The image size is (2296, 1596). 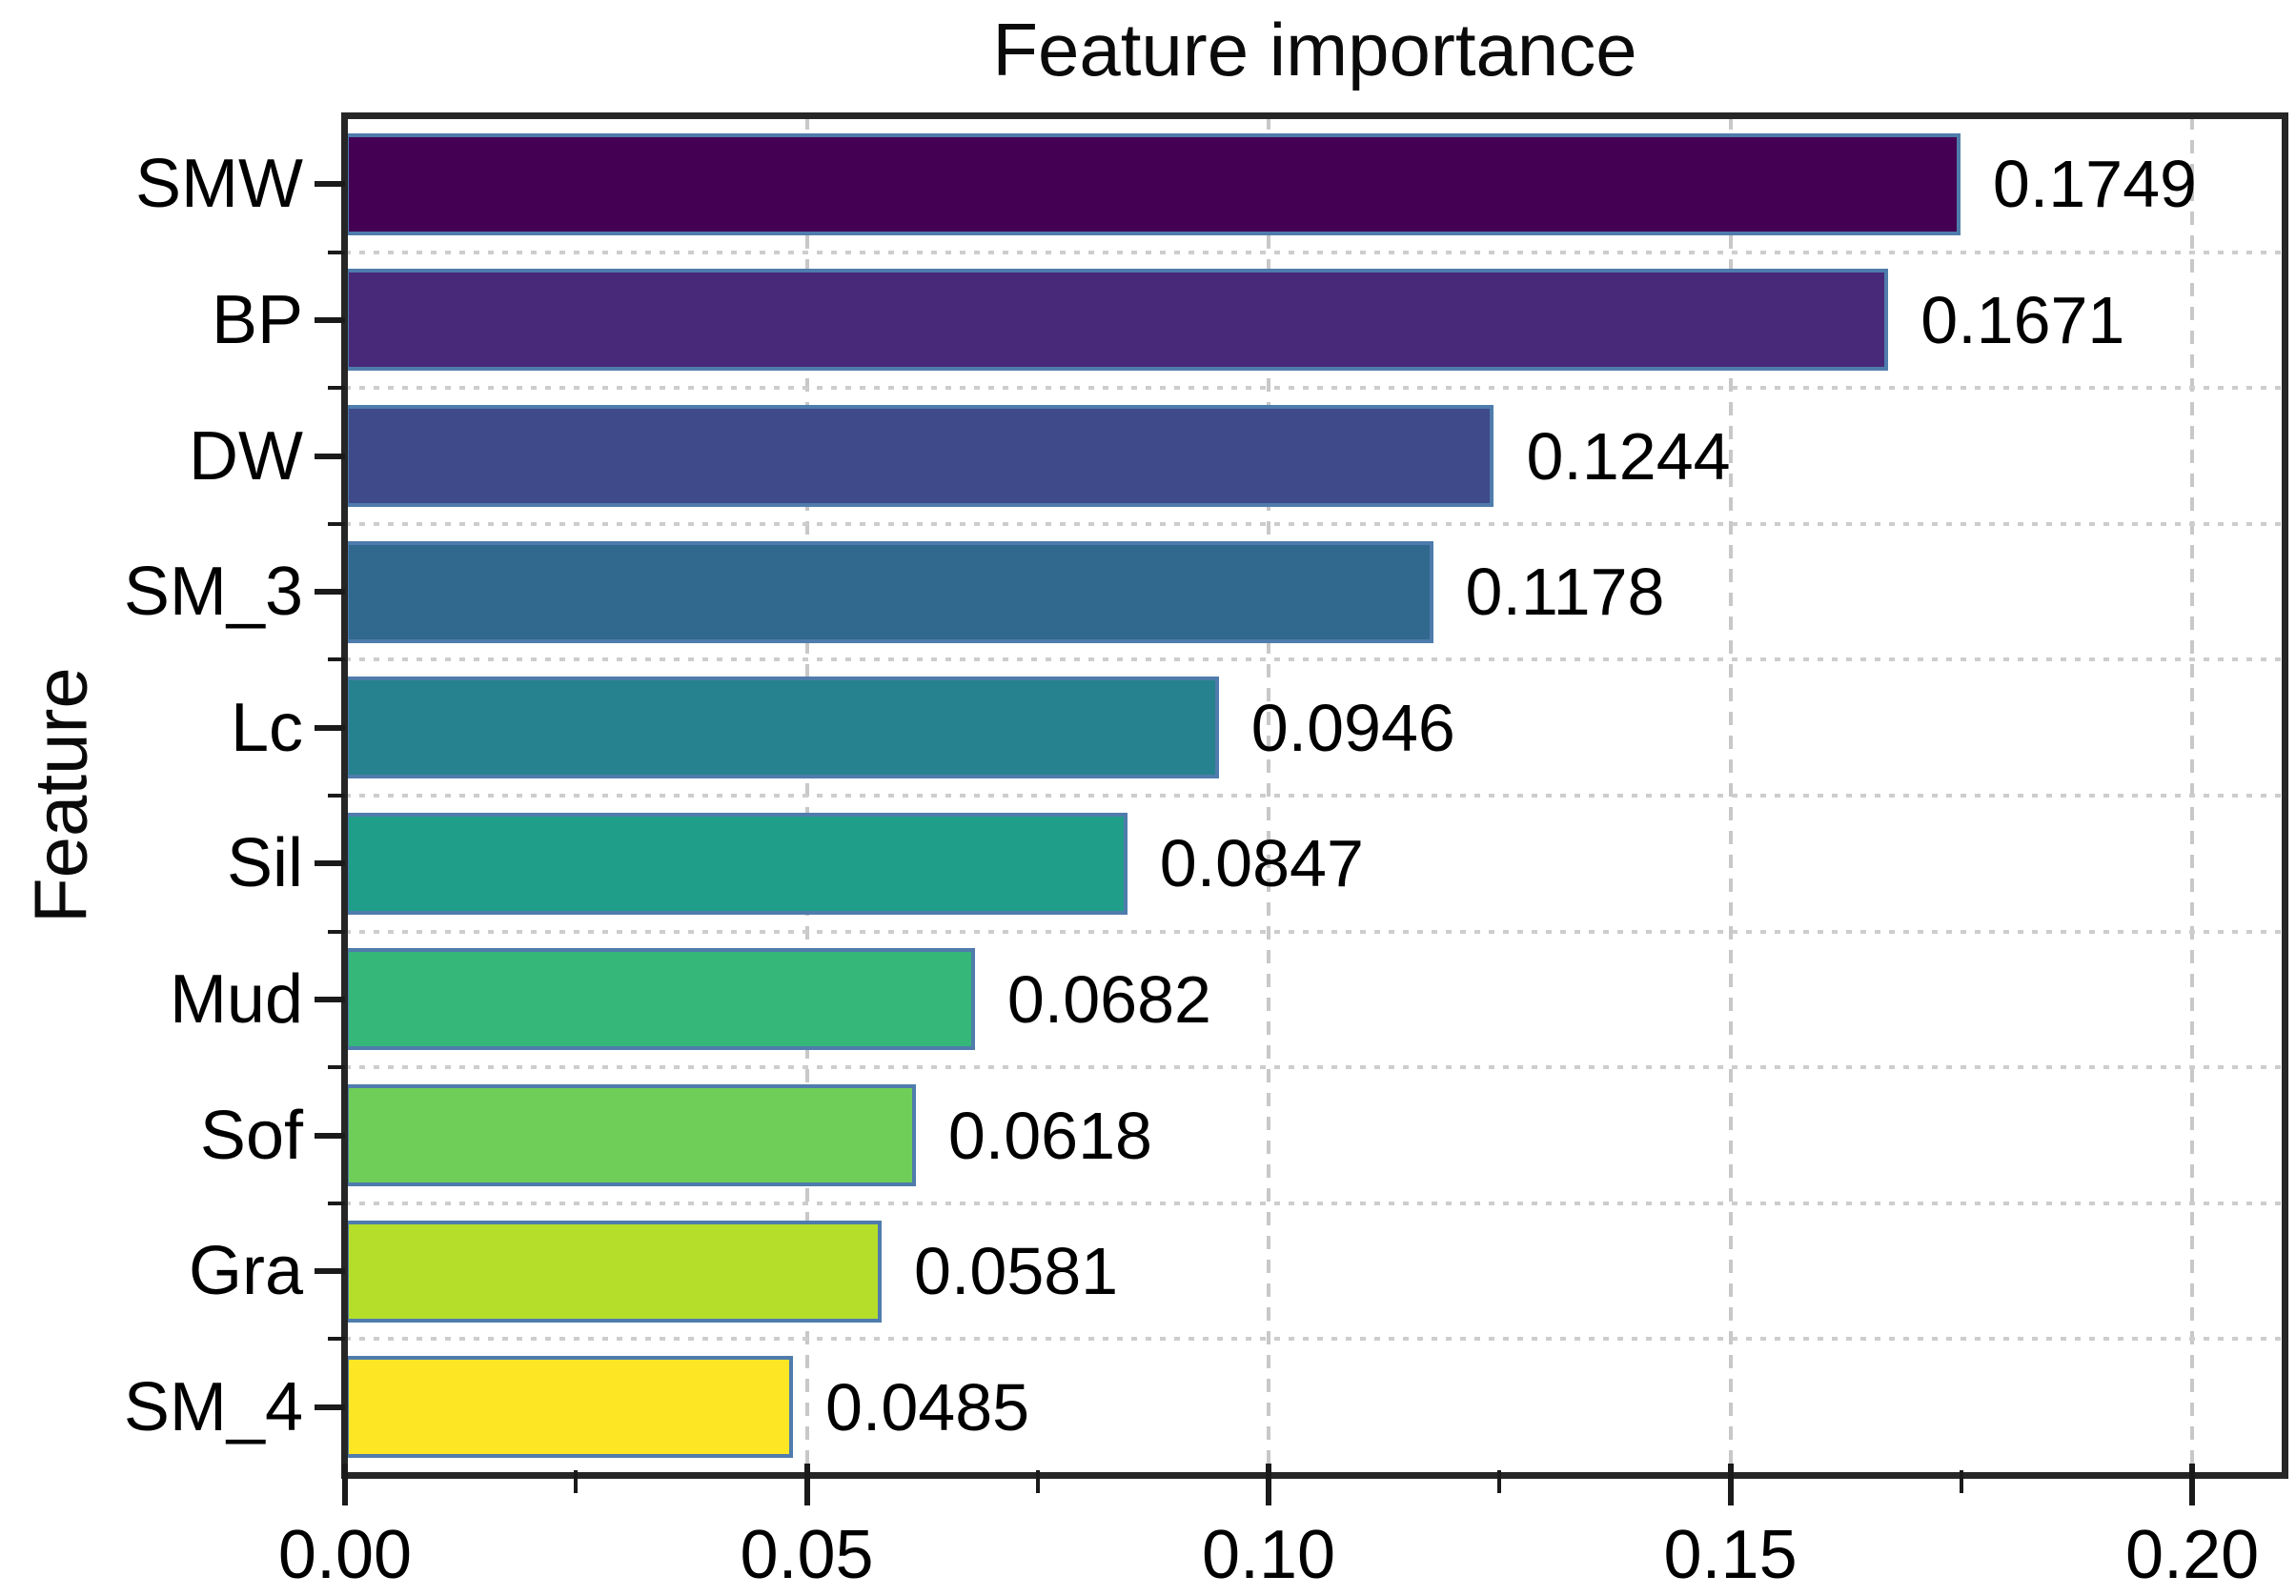 What do you see at coordinates (2192, 1555) in the screenshot?
I see `x-tick-label: 0.20` at bounding box center [2192, 1555].